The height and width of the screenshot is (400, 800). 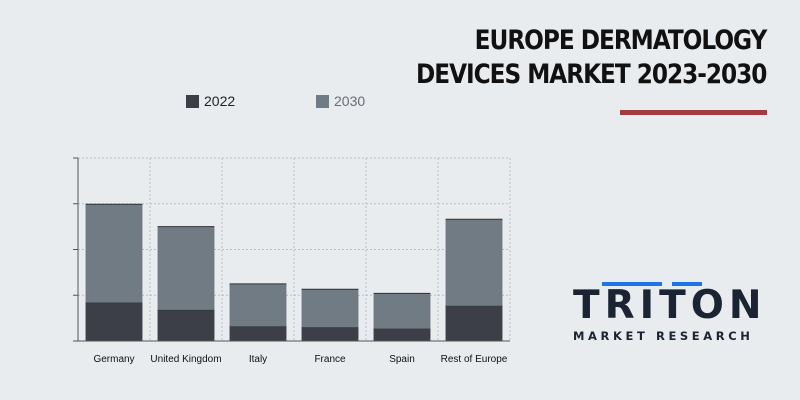 I want to click on bar-2030-germany, so click(x=114, y=253).